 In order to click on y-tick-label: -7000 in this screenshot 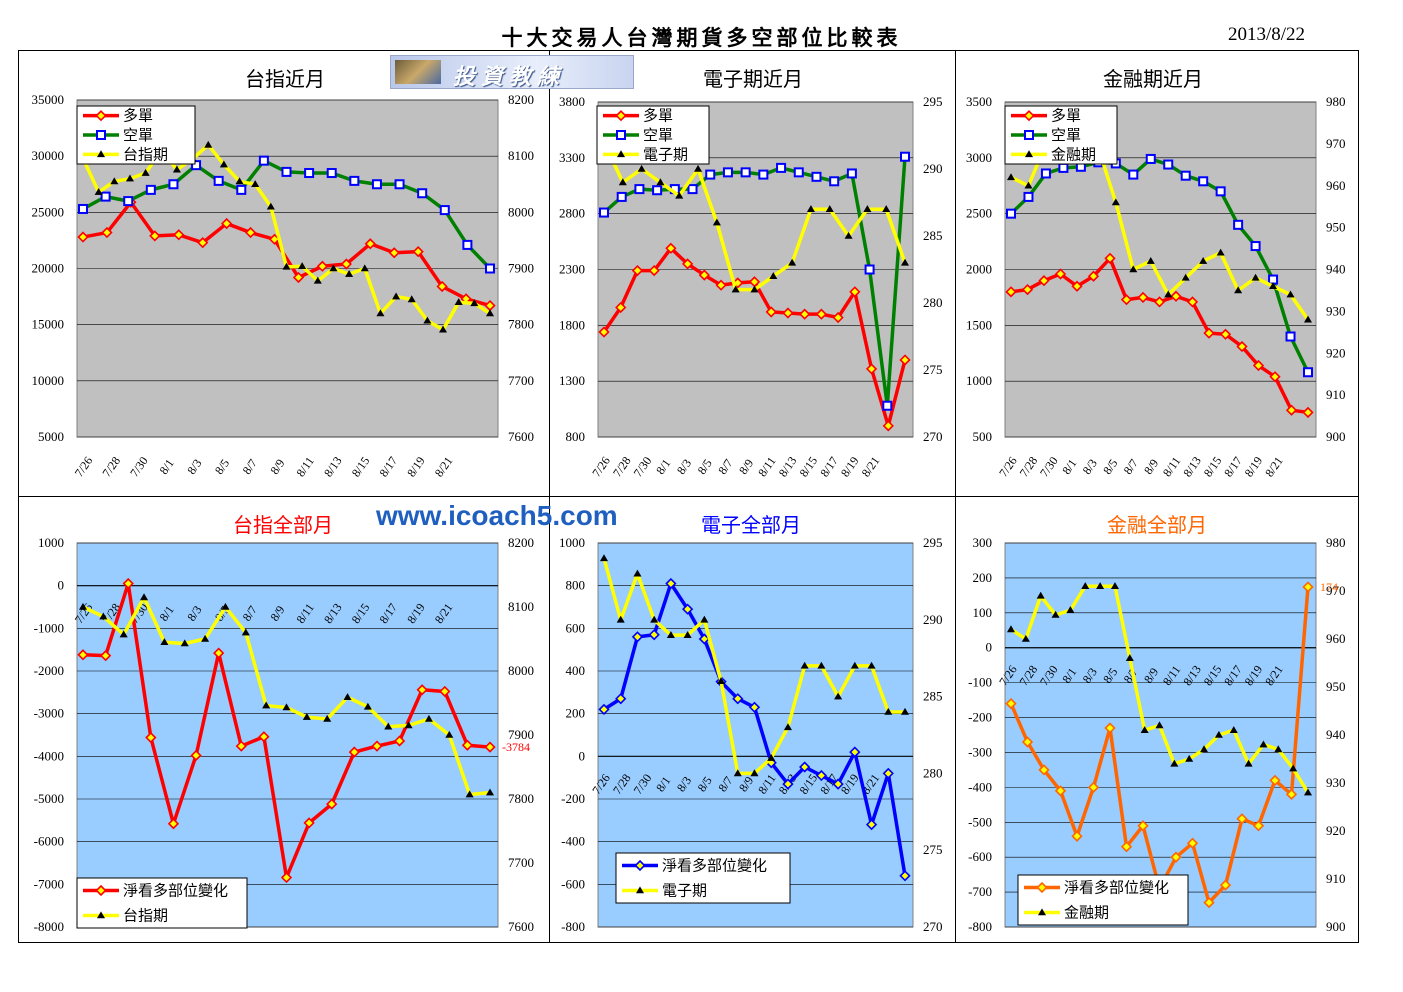, I will do `click(49, 883)`.